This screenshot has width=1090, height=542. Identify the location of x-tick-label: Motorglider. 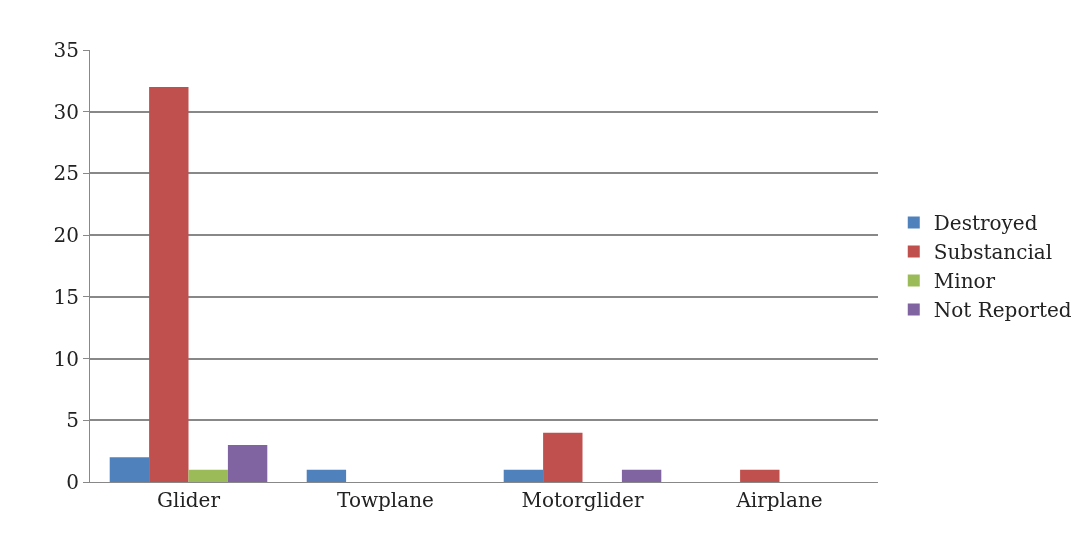
(582, 500).